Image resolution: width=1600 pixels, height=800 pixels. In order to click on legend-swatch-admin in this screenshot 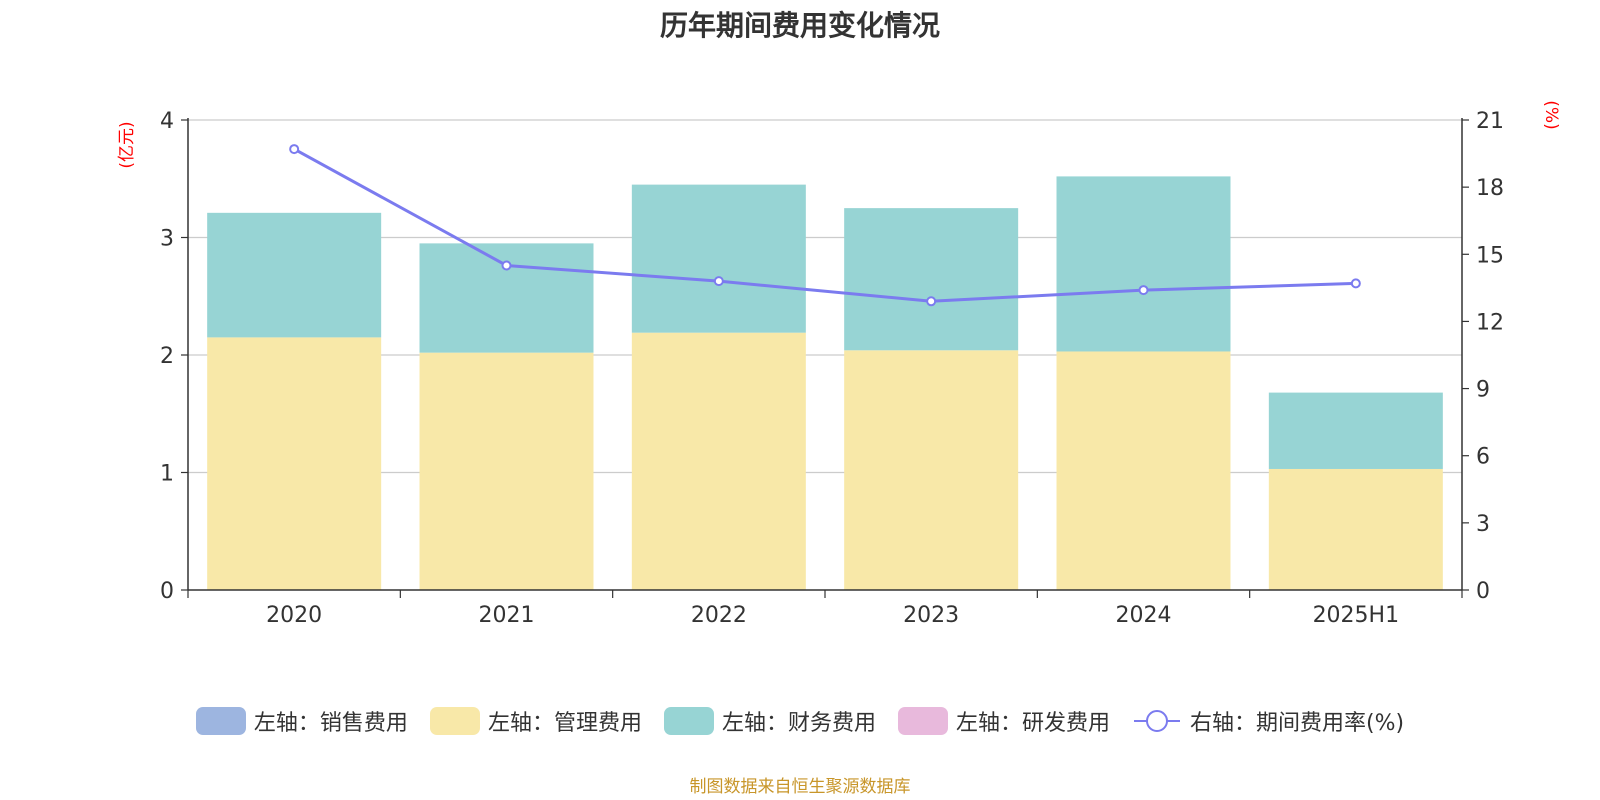, I will do `click(454, 721)`.